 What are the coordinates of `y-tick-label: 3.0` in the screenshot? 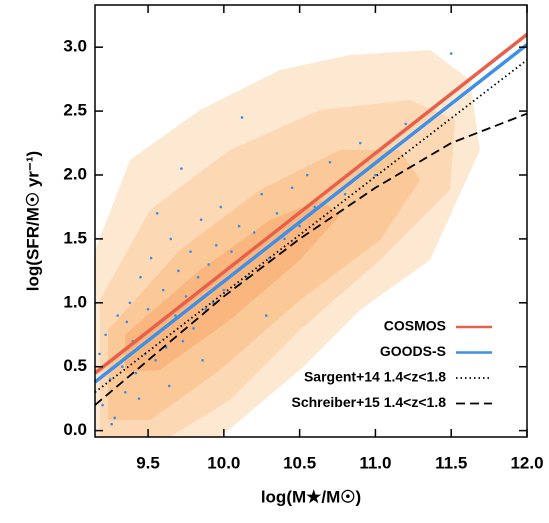 It's located at (75, 46).